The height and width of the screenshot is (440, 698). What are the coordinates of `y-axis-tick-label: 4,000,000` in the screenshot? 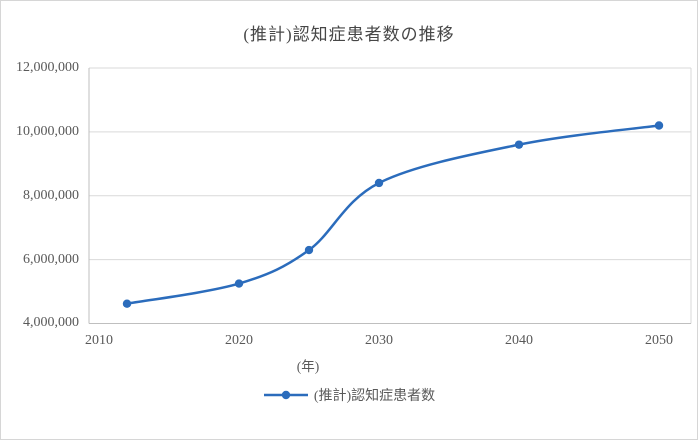 It's located at (51, 322).